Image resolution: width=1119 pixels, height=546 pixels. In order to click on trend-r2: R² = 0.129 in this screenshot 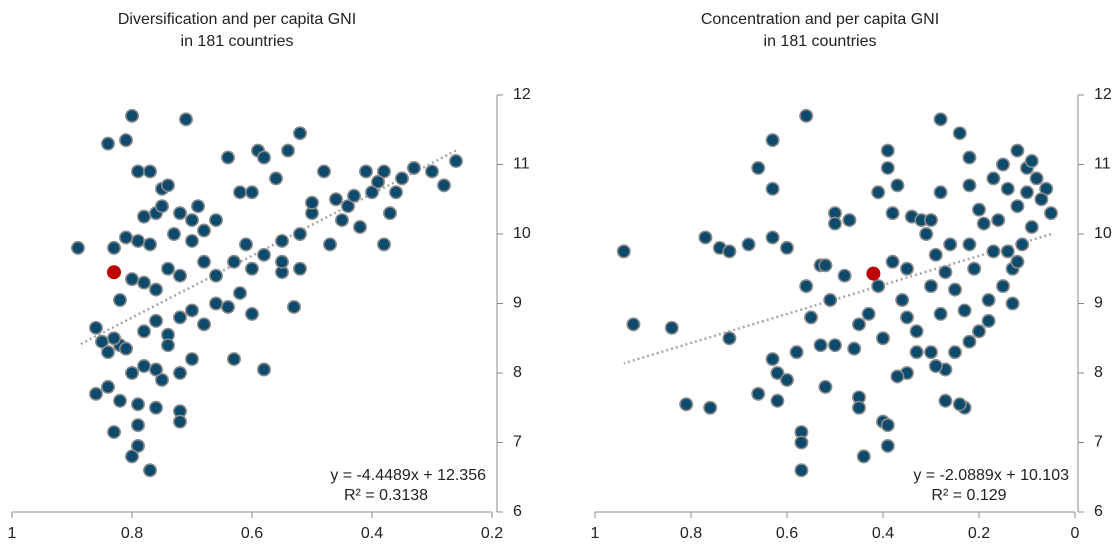, I will do `click(968, 495)`.